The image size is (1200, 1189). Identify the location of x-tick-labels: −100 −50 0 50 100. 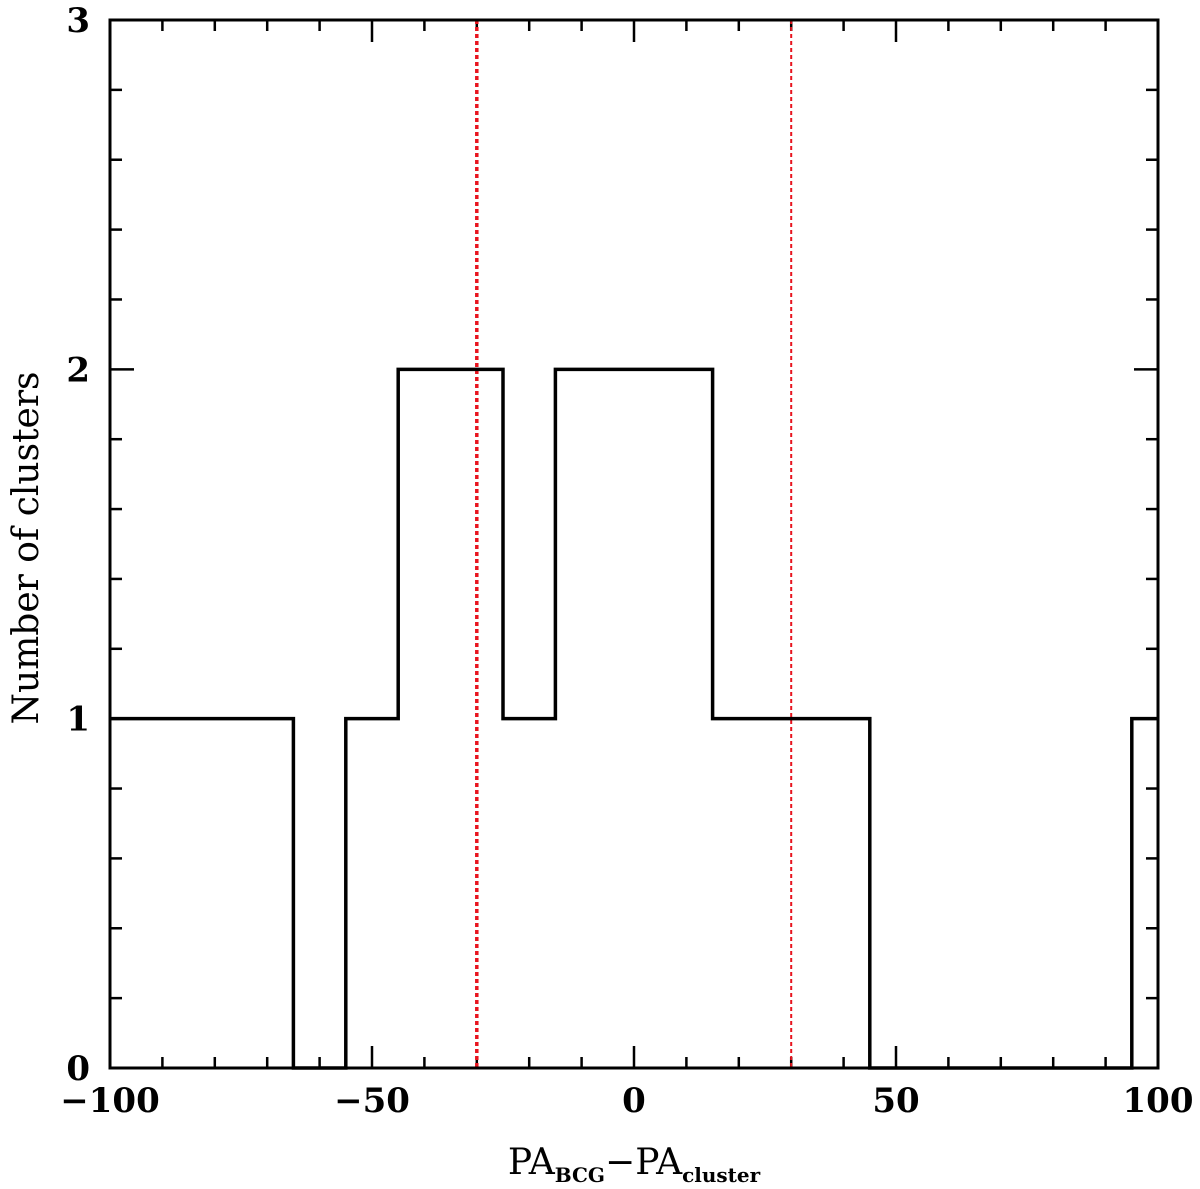
(626, 1101).